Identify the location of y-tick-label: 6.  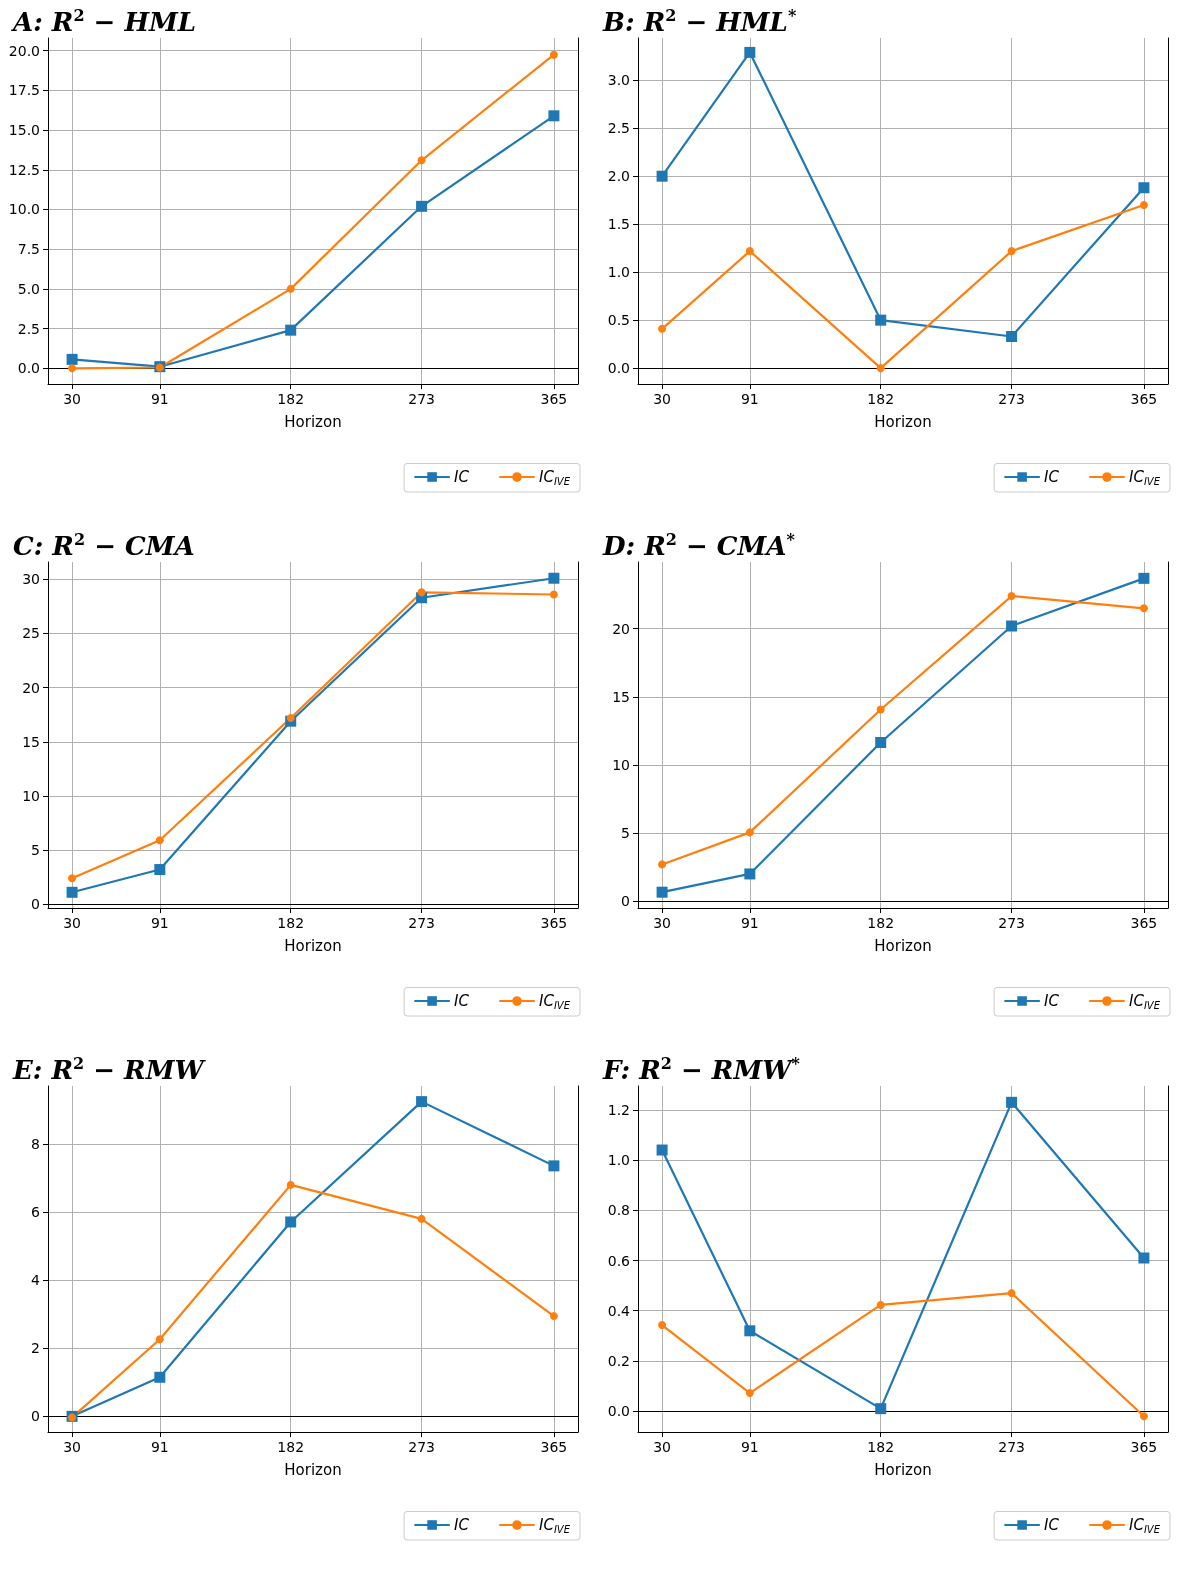
(36, 1212).